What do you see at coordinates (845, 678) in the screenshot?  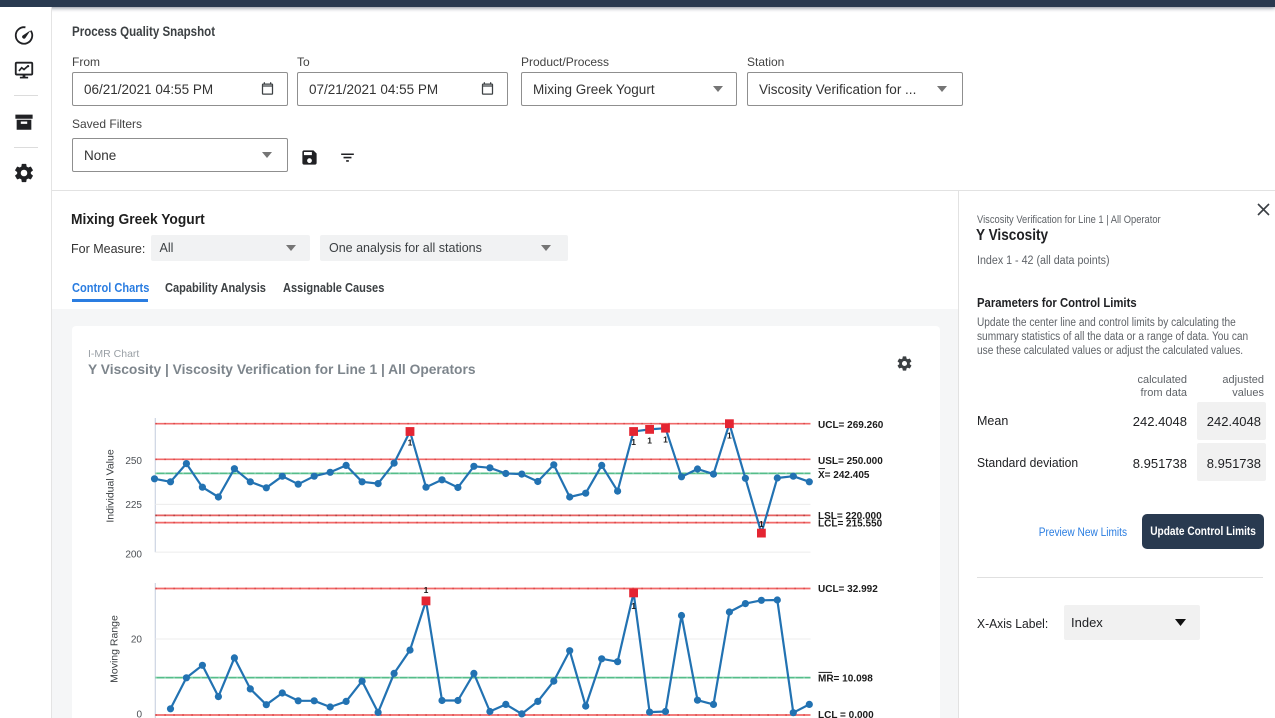 I see `svg-text: MR= 10.098` at bounding box center [845, 678].